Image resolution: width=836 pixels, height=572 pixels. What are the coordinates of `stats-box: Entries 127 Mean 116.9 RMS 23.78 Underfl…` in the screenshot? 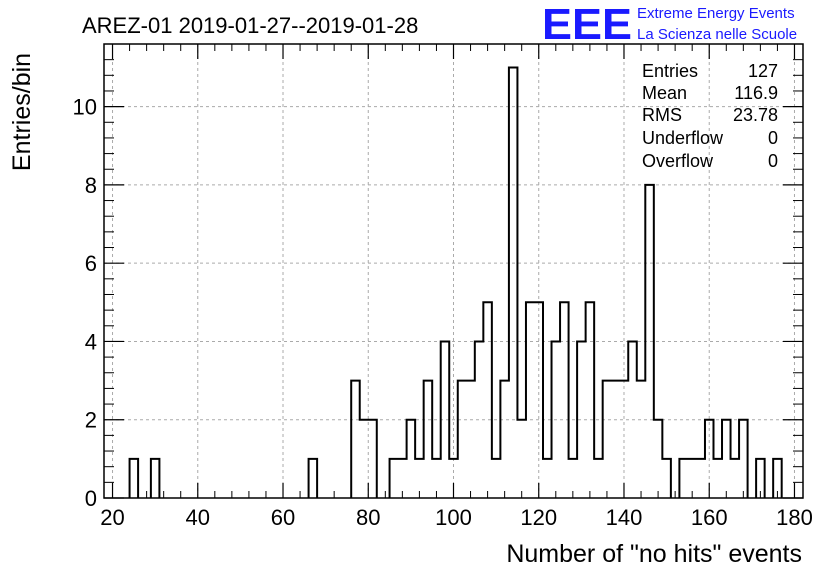 It's located at (710, 116).